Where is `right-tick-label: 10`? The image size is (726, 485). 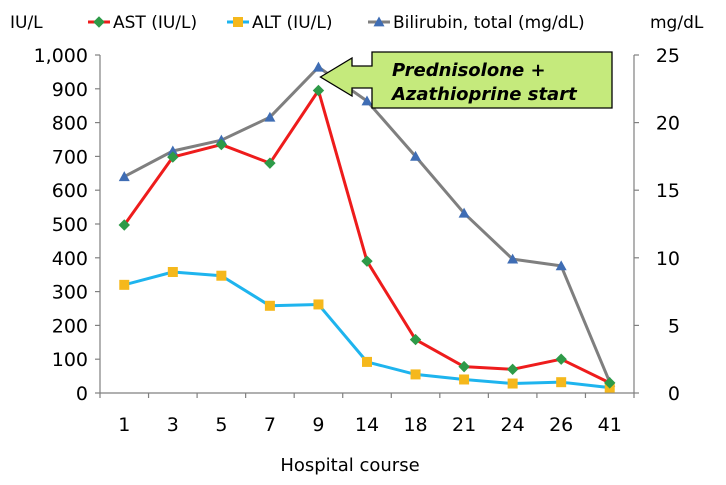 right-tick-label: 10 is located at coordinates (668, 259).